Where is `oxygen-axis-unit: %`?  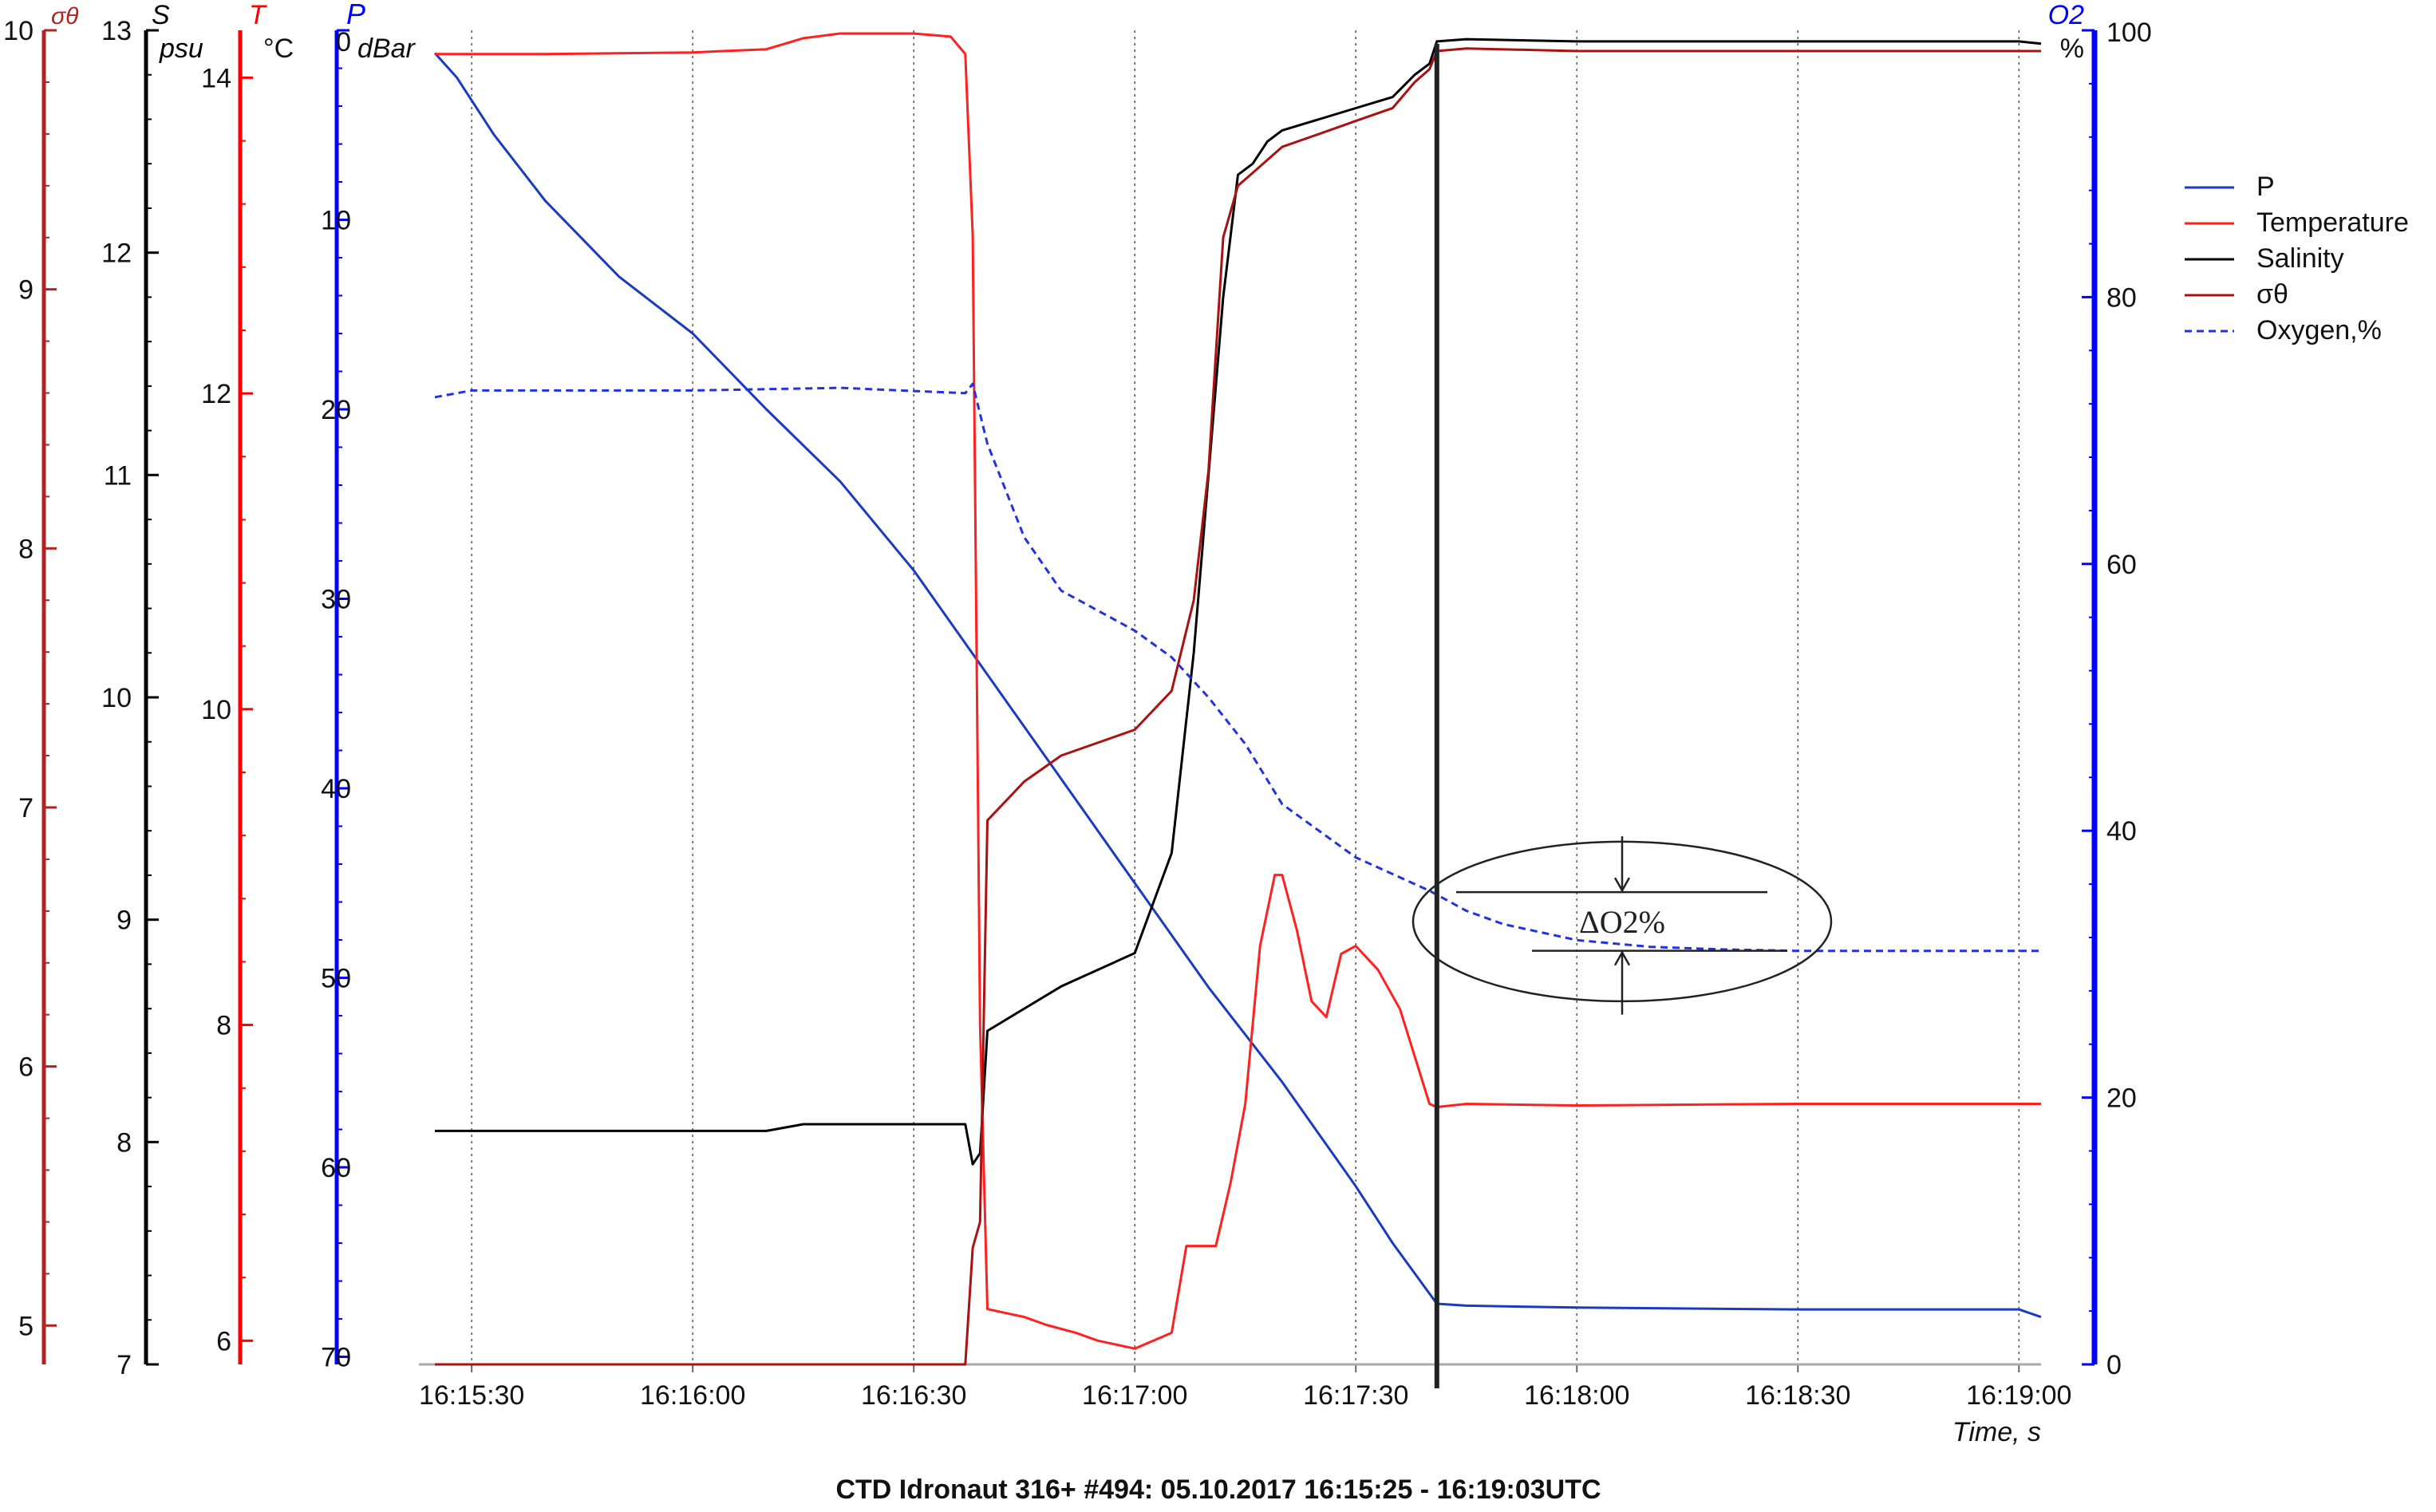
oxygen-axis-unit: % is located at coordinates (2072, 49).